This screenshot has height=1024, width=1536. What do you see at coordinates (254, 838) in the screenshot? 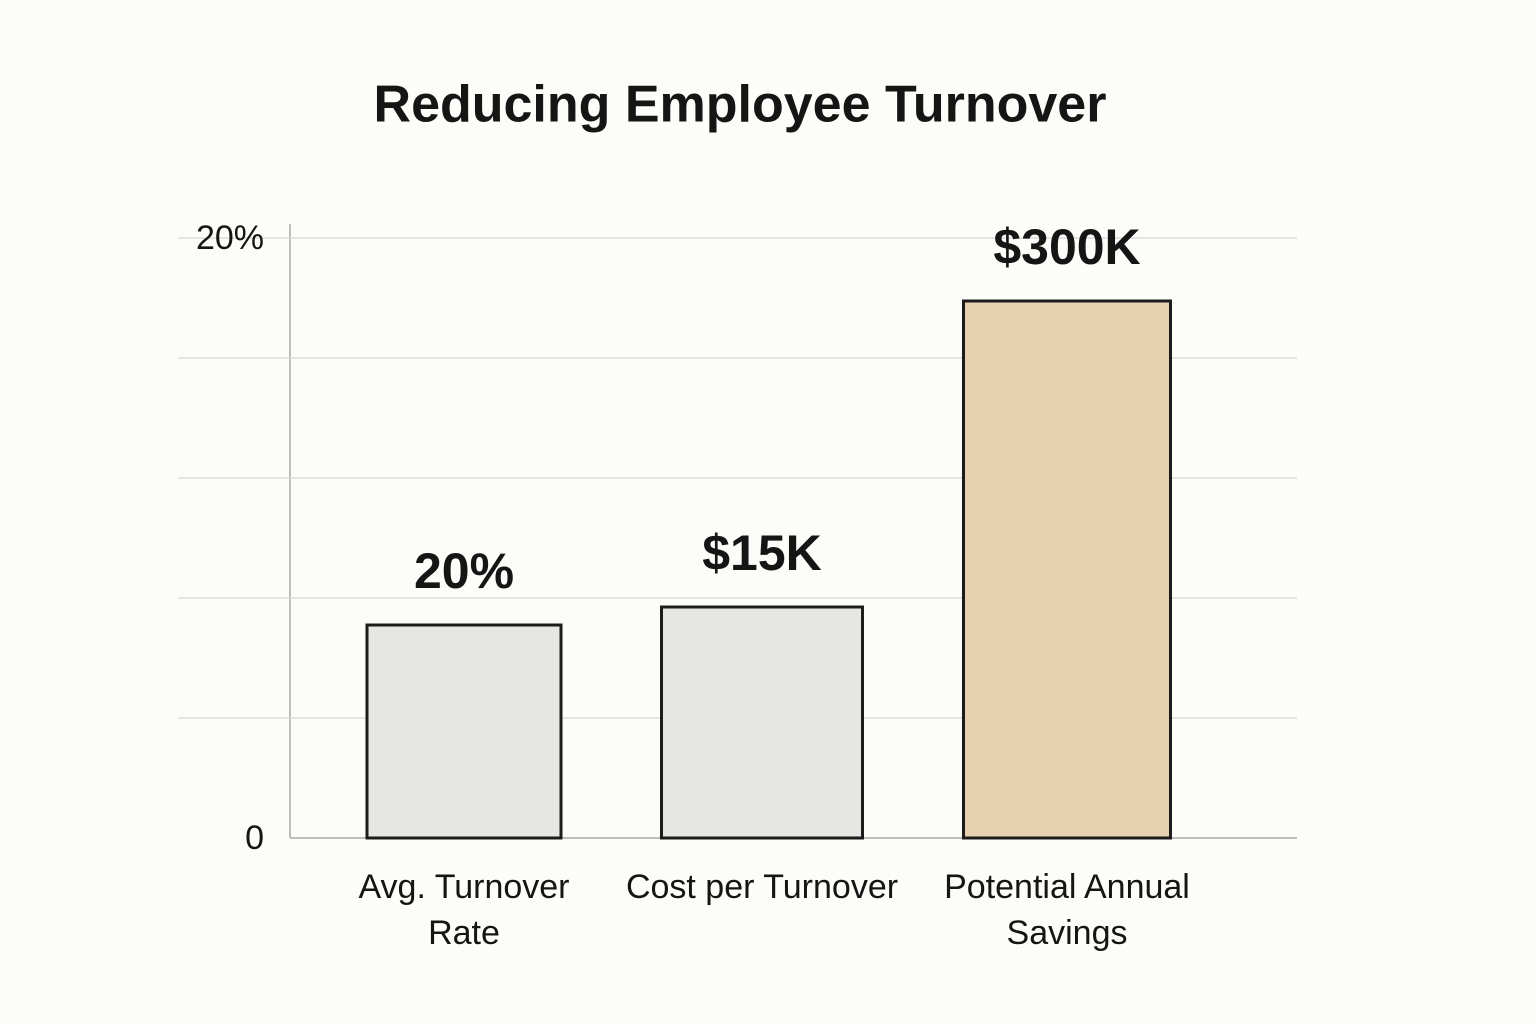
I see `y-tick-label: 0` at bounding box center [254, 838].